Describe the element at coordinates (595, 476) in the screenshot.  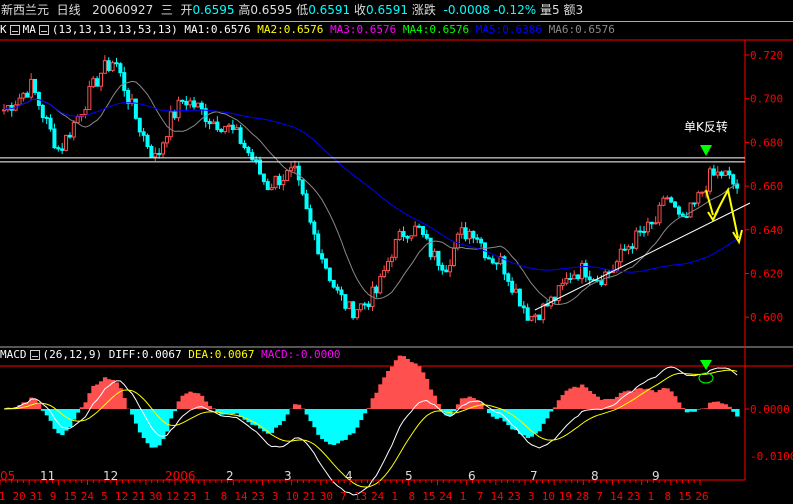
I see `month-label: 8` at that location.